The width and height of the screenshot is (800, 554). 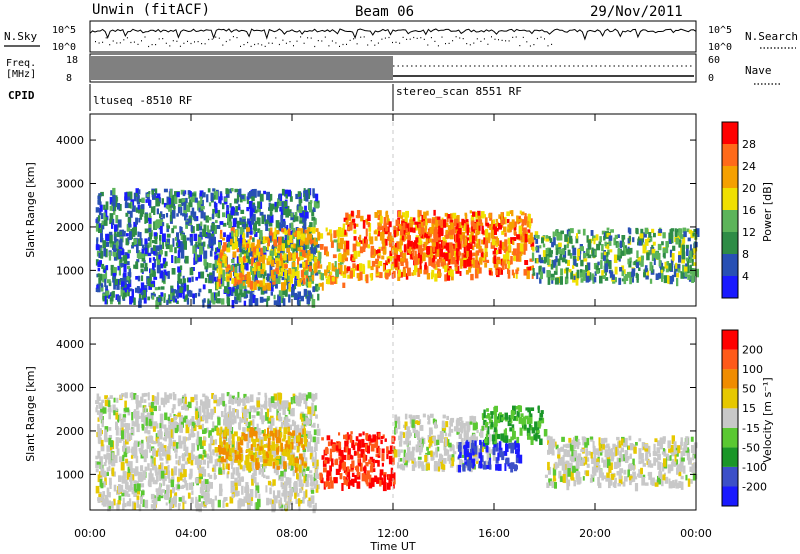 What do you see at coordinates (21, 63) in the screenshot?
I see `freq-label-line1: Freq.` at bounding box center [21, 63].